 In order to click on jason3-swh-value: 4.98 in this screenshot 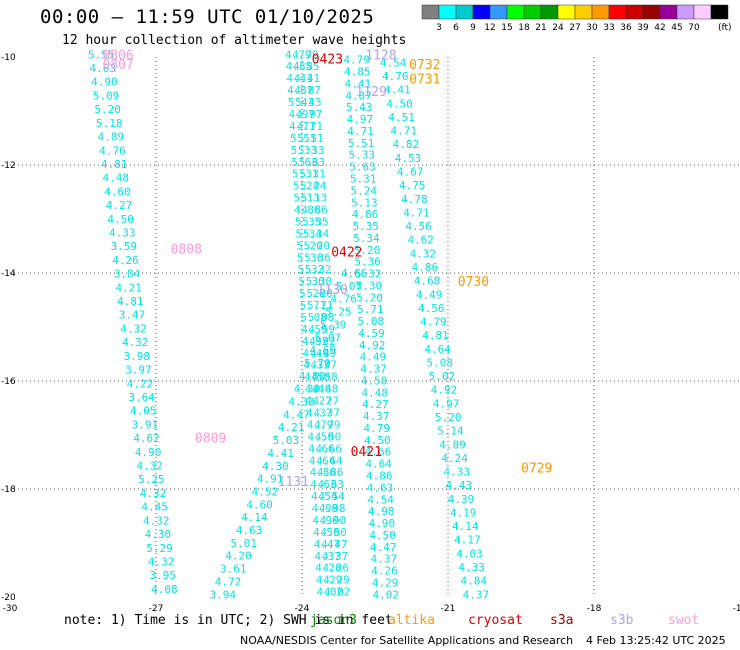, I will do `click(325, 508)`.